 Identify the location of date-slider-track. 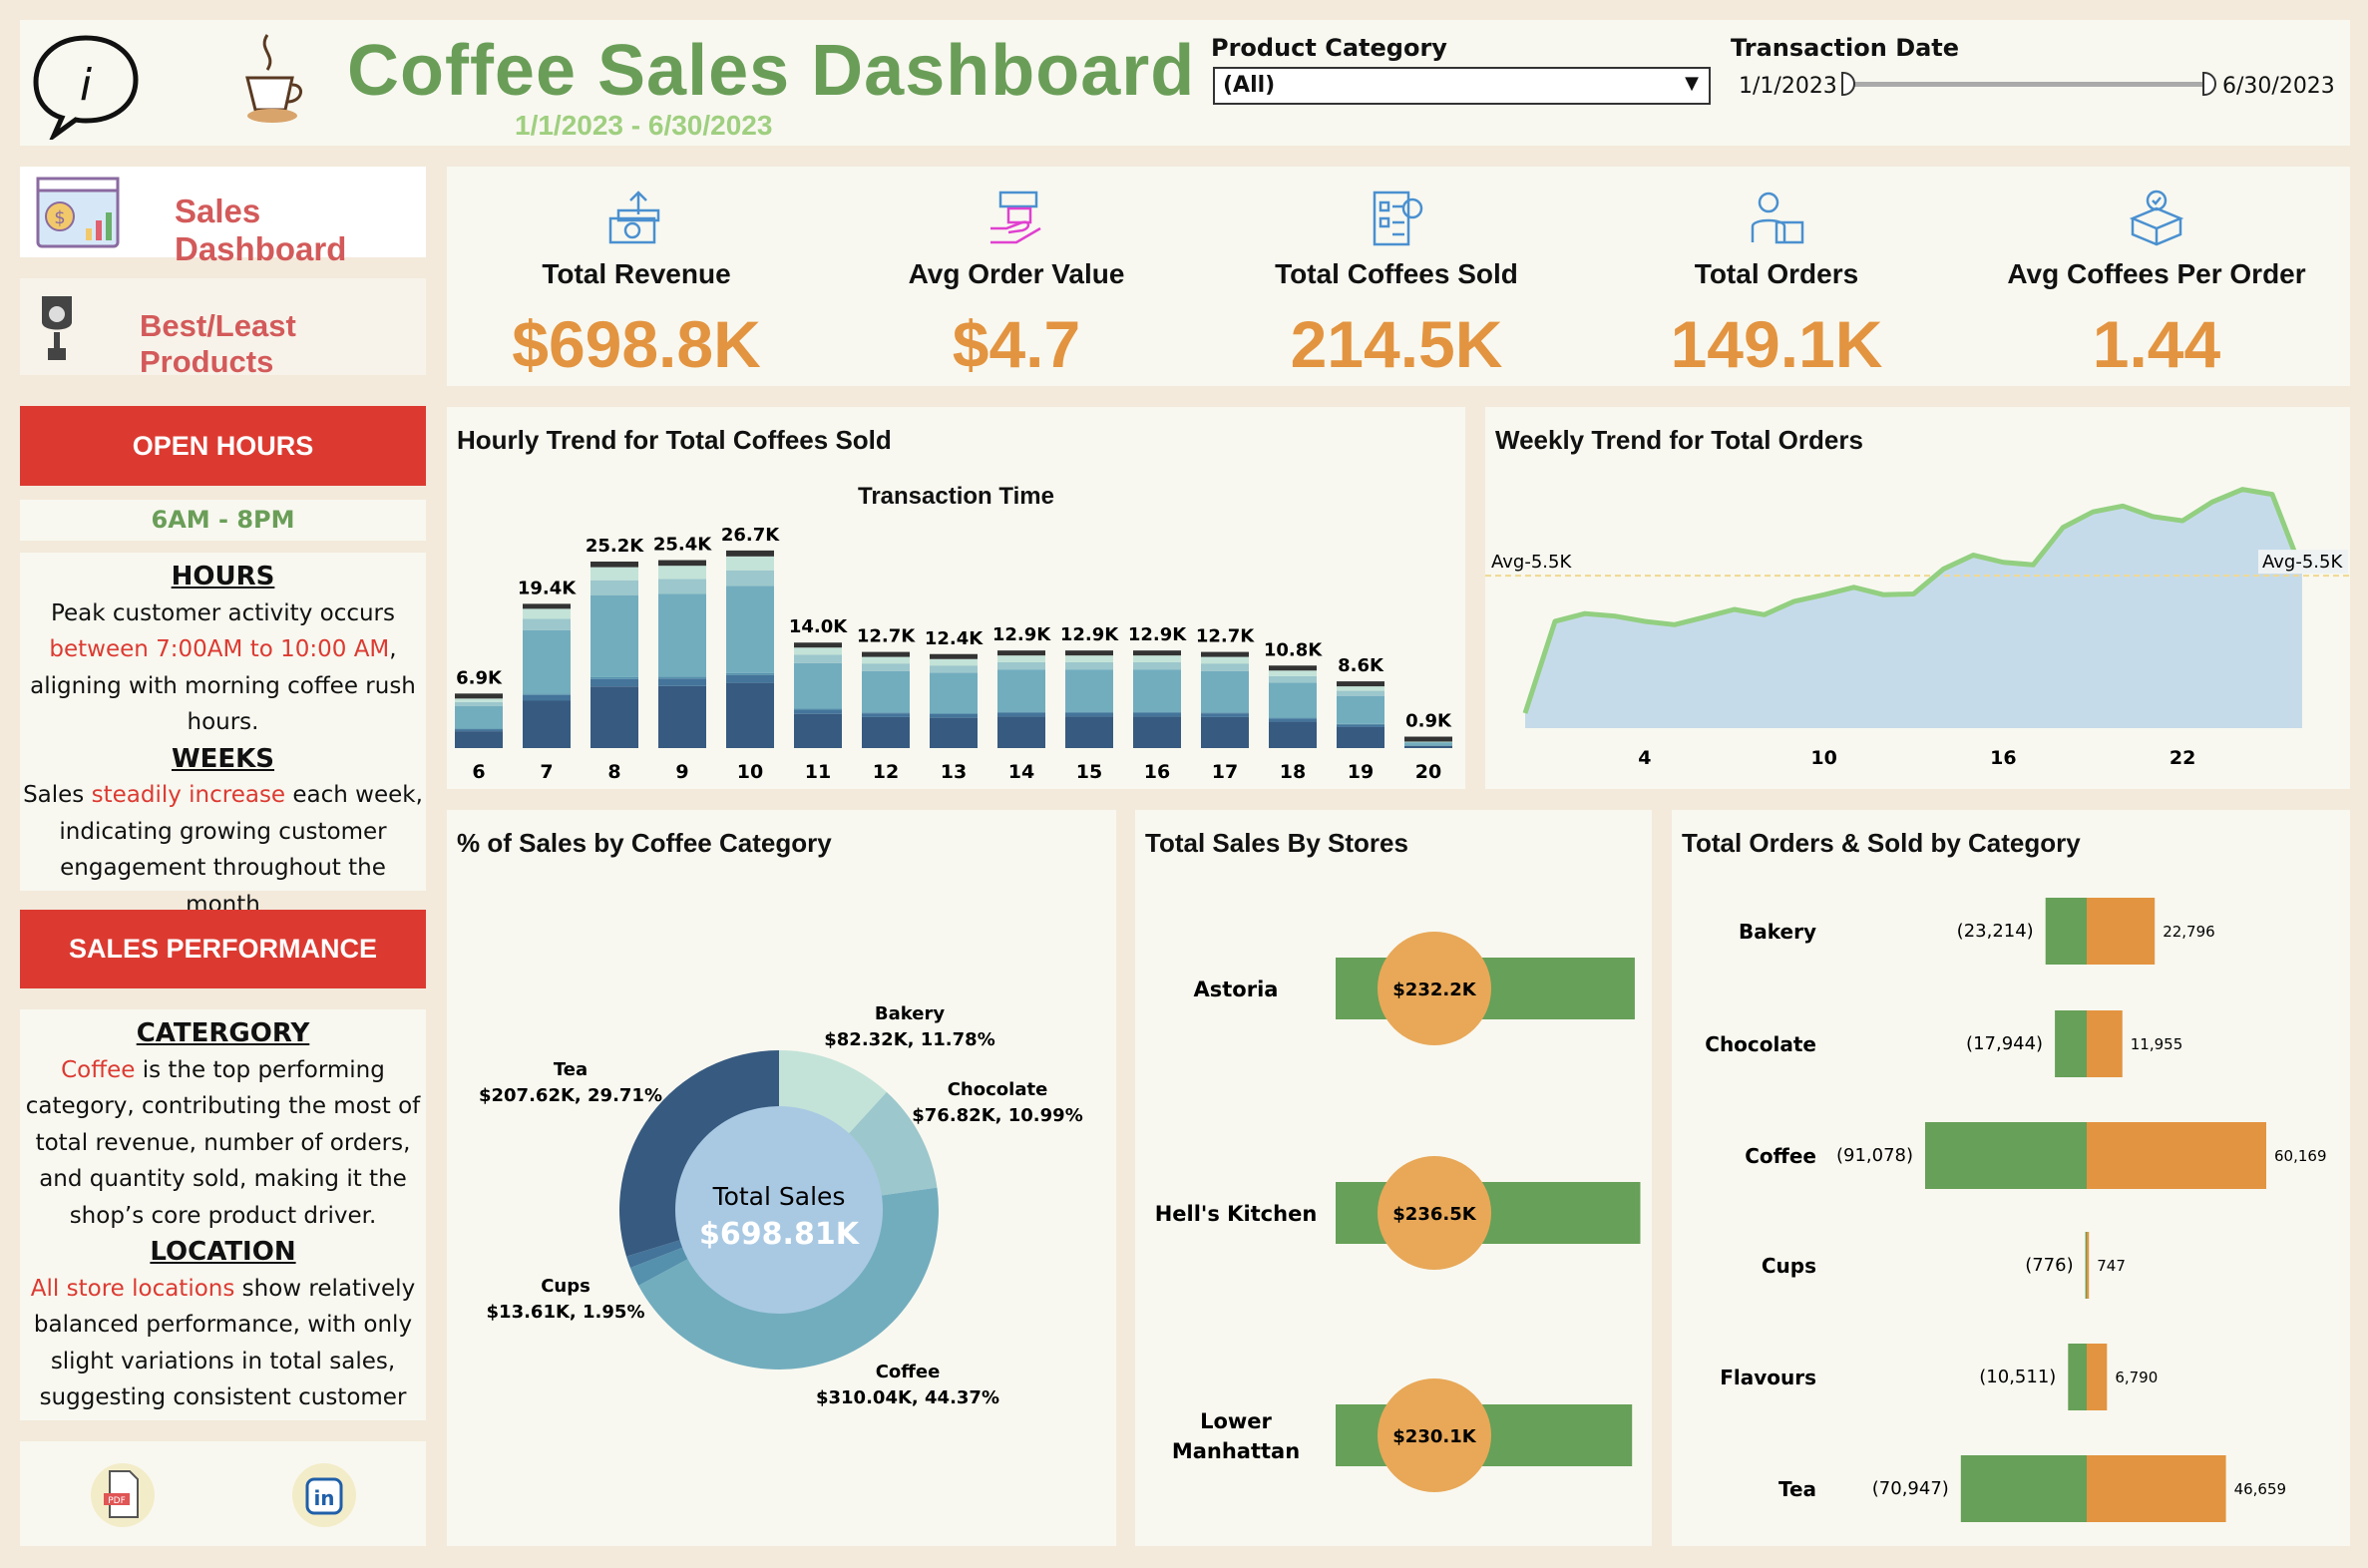
(2027, 85).